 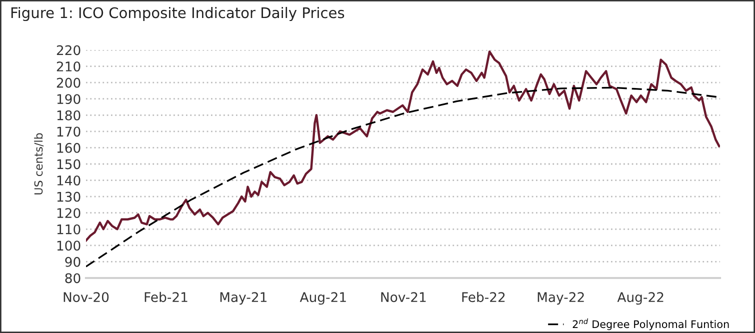 I want to click on y-tick-label: 100, so click(x=68, y=245).